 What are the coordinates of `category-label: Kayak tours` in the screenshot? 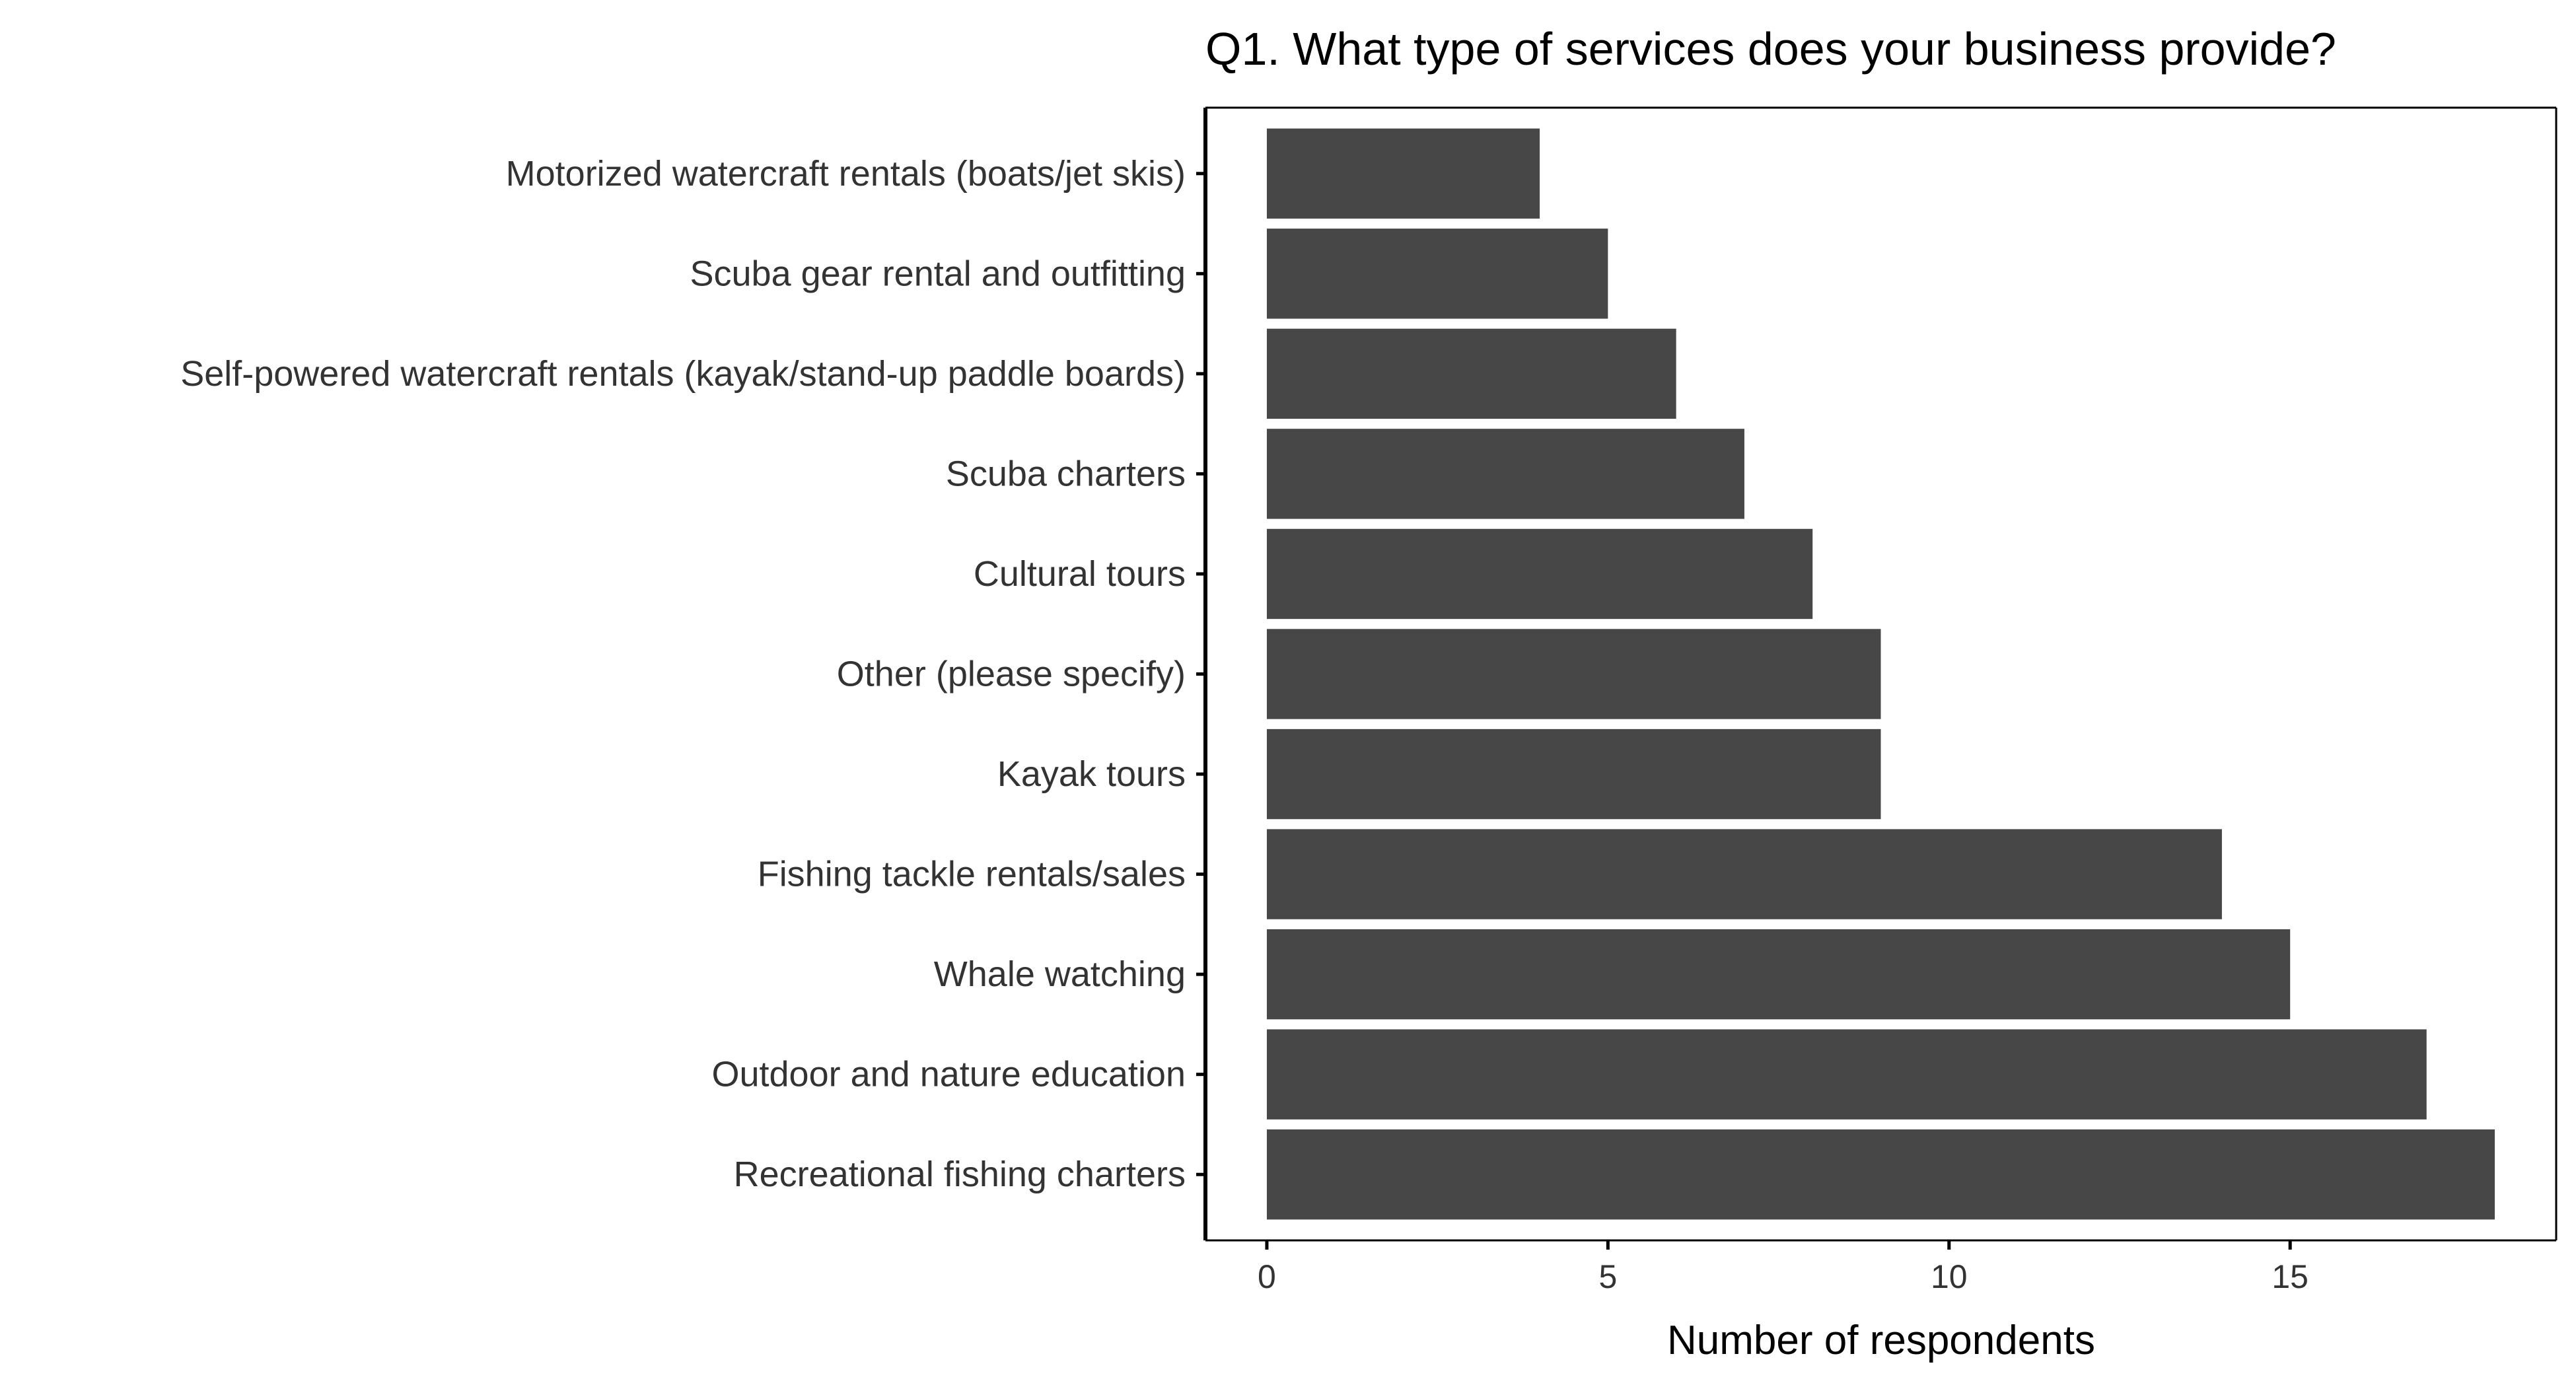 It's located at (1091, 774).